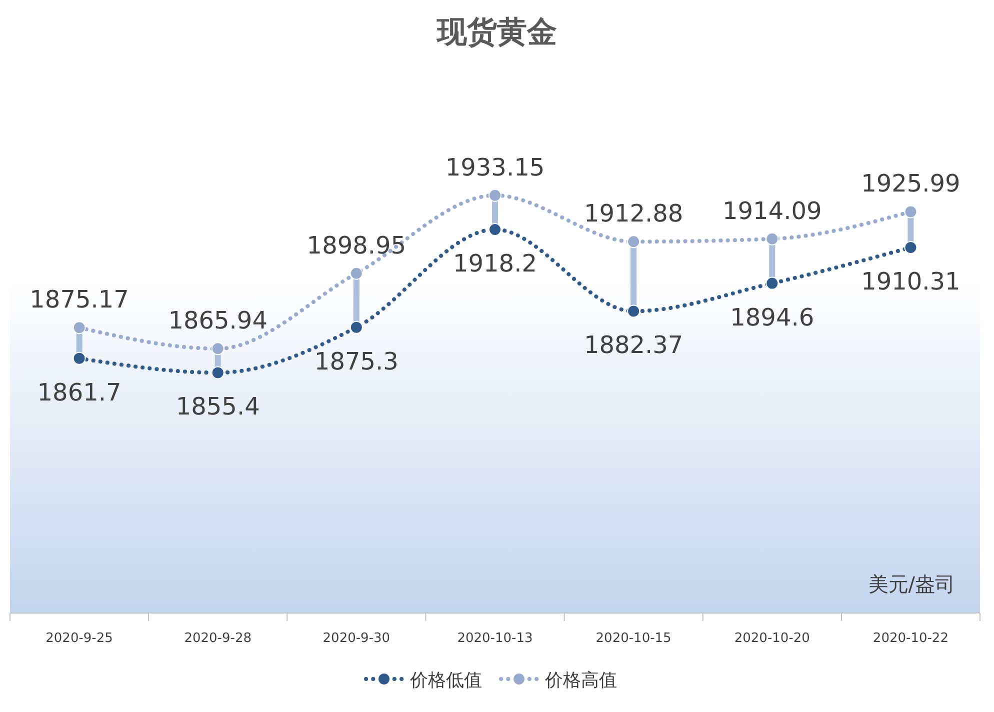 Image resolution: width=994 pixels, height=712 pixels. I want to click on legend-label: 价格高值, so click(580, 680).